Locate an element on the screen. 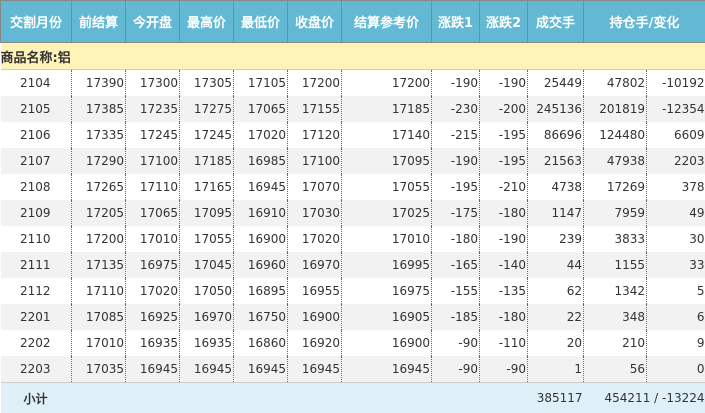  table-cell: 4738 is located at coordinates (555, 187).